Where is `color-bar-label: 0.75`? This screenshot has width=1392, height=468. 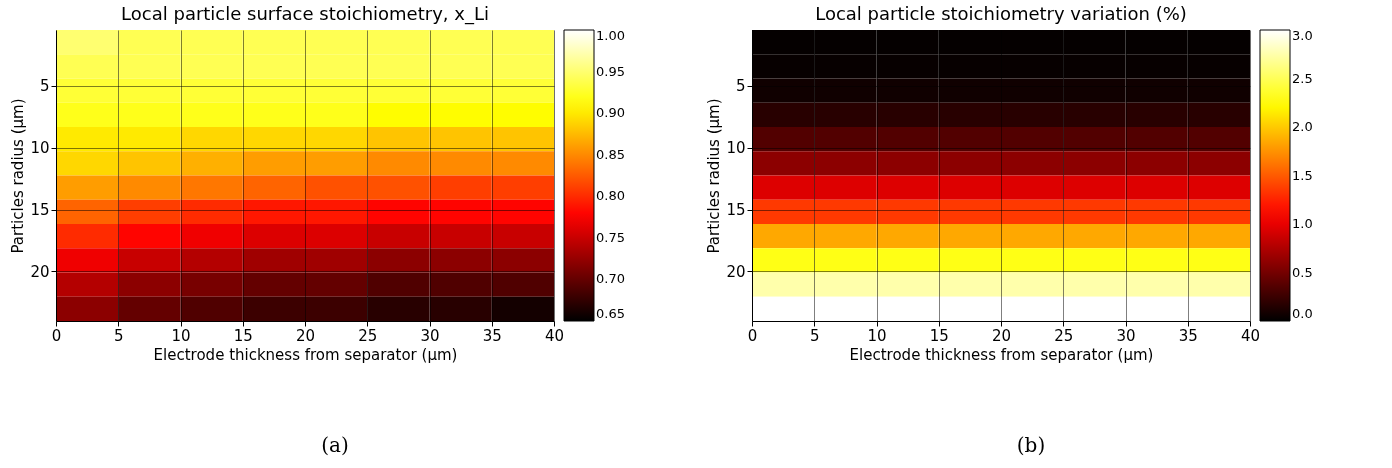
color-bar-label: 0.75 is located at coordinates (610, 237).